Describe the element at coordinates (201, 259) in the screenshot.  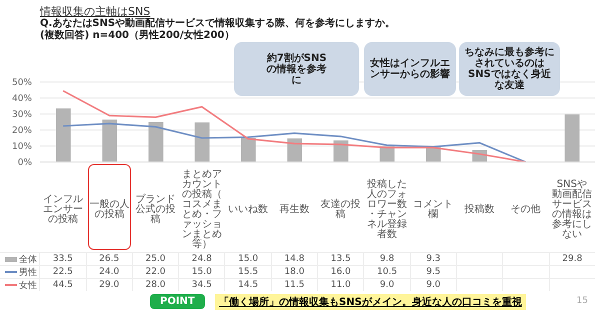
I see `data-label: 24.8` at that location.